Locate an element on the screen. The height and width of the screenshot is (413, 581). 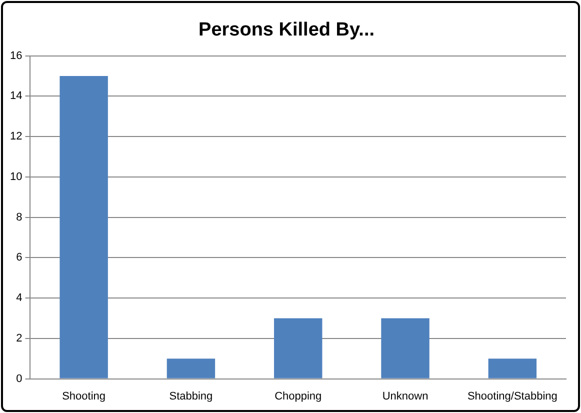
x-tick-label: Chopping is located at coordinates (298, 396).